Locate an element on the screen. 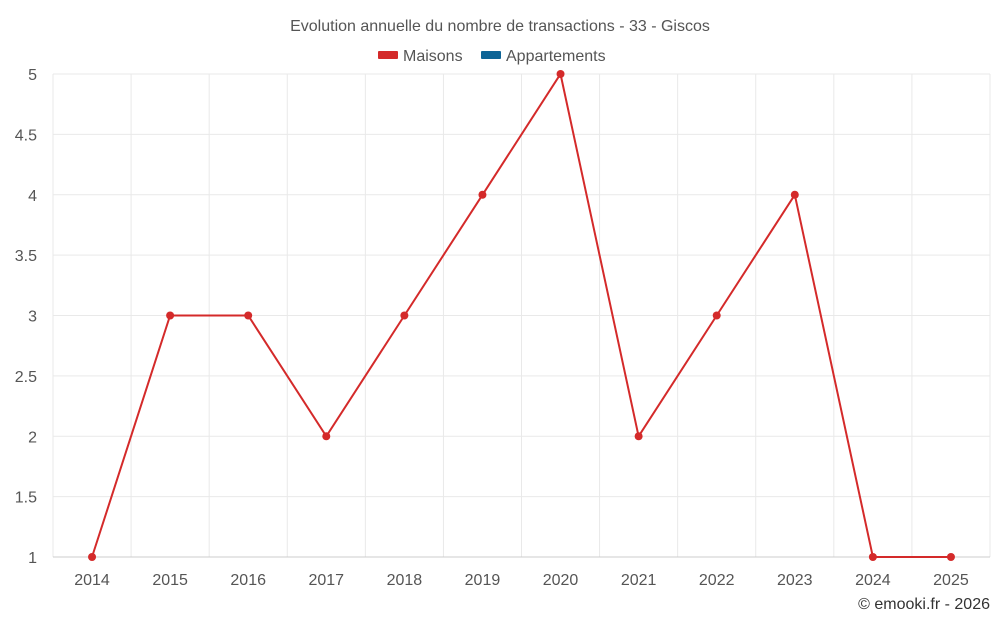 This screenshot has width=1000, height=630. y-tick-label: 3.5 is located at coordinates (26, 256).